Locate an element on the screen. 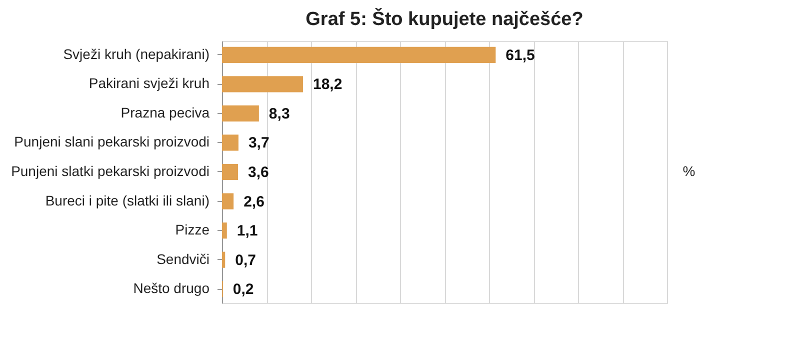  data-label: 0,7 is located at coordinates (245, 260).